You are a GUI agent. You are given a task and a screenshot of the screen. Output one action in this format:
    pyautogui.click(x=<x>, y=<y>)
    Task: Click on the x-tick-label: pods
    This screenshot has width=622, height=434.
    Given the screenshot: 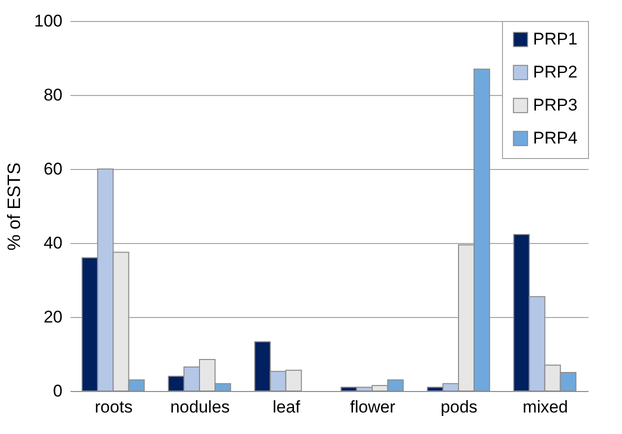 What is the action you would take?
    pyautogui.click(x=459, y=407)
    